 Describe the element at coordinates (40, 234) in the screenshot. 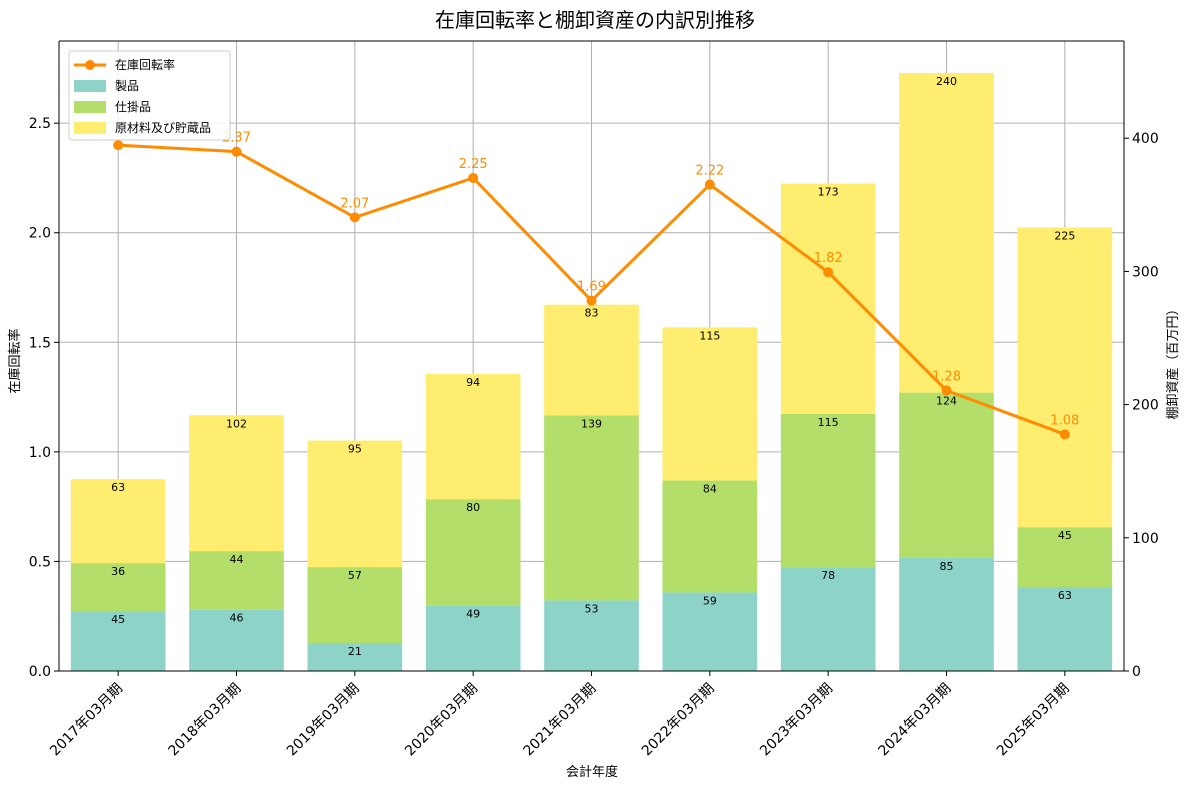

I see `y-left-tick-label: 2.0` at that location.